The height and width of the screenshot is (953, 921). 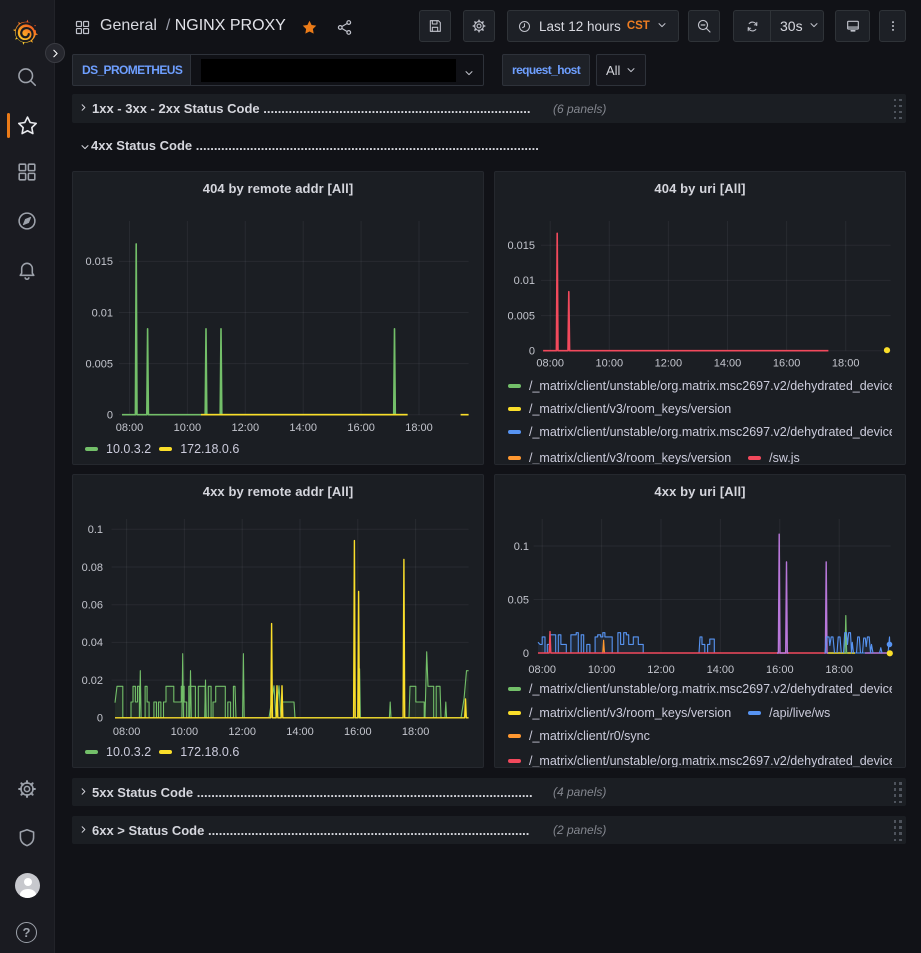 I want to click on svg-text: 0.04, so click(x=92, y=643).